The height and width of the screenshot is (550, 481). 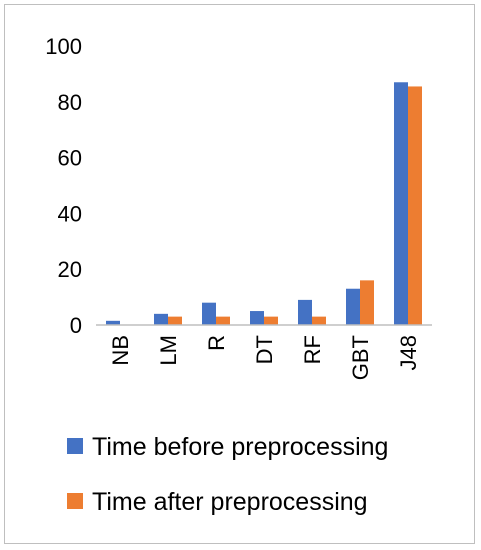 What do you see at coordinates (360, 357) in the screenshot?
I see `x-tick-label: GBT` at bounding box center [360, 357].